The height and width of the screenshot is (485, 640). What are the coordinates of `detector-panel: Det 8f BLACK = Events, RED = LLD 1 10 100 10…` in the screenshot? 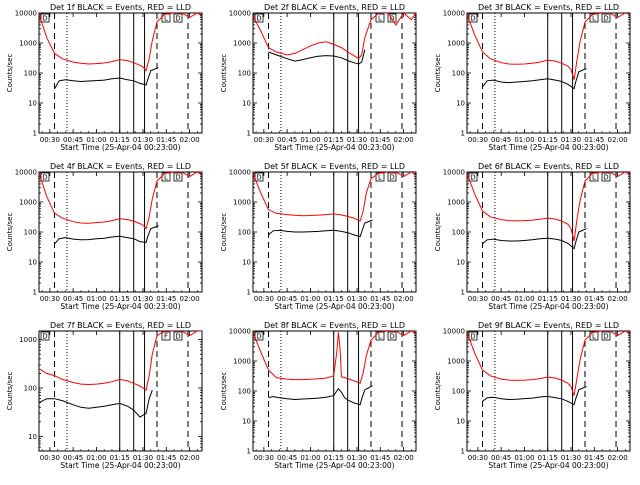 It's located at (318, 395).